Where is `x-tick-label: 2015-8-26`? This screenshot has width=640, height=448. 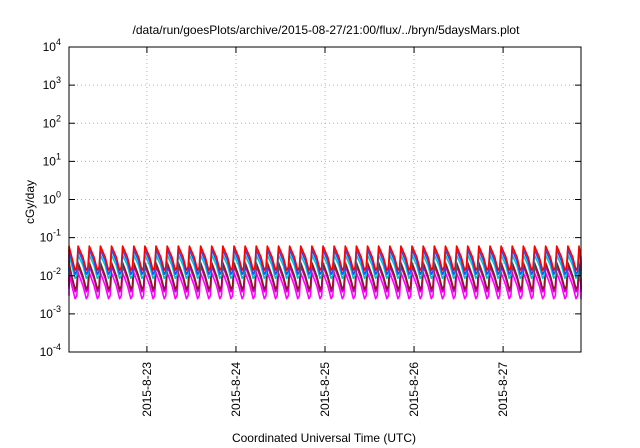 x-tick-label: 2015-8-26 is located at coordinates (414, 389).